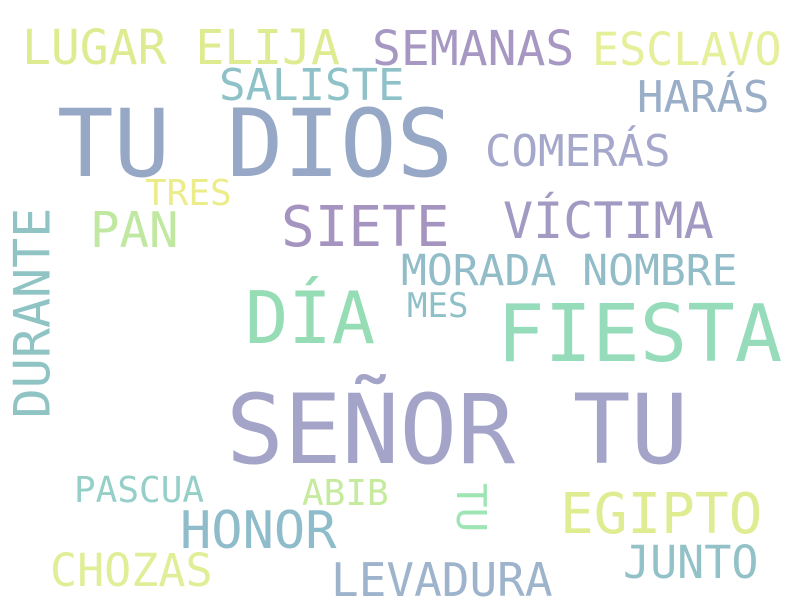 This screenshot has height=607, width=800. What do you see at coordinates (473, 49) in the screenshot?
I see `word-semanas: SEMANAS` at bounding box center [473, 49].